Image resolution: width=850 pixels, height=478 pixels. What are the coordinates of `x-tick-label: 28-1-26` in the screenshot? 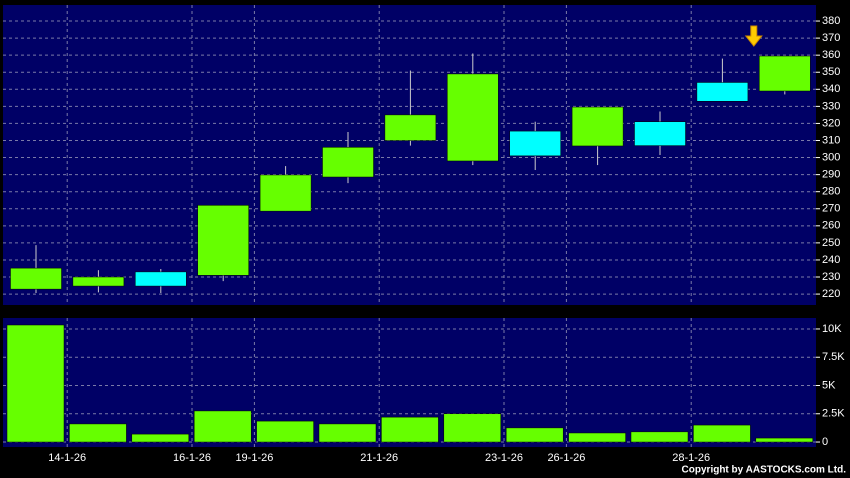 It's located at (691, 458).